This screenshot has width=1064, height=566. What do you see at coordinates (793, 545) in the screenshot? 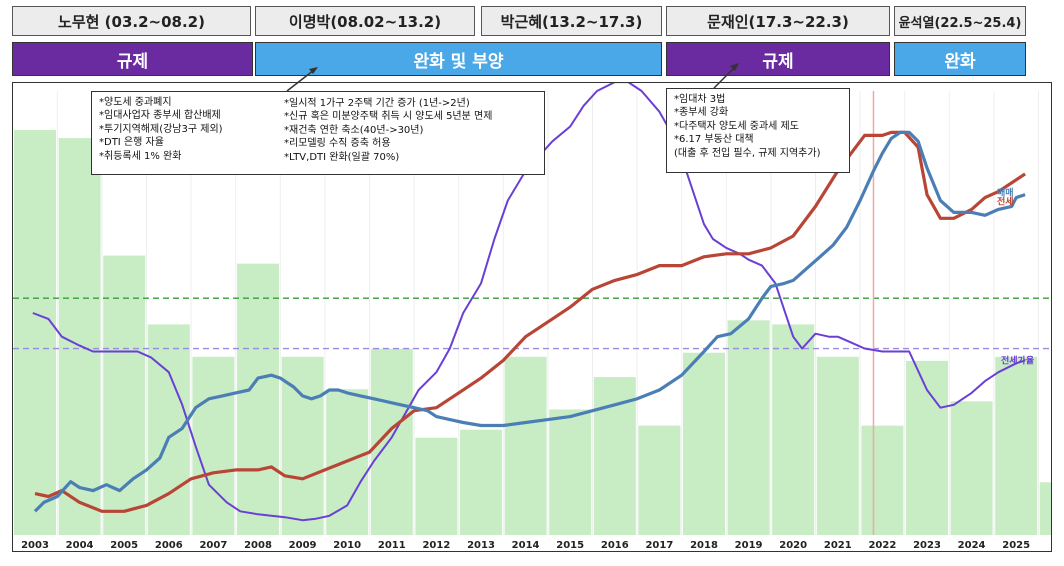
I see `x-tick-2020: 2020` at bounding box center [793, 545].